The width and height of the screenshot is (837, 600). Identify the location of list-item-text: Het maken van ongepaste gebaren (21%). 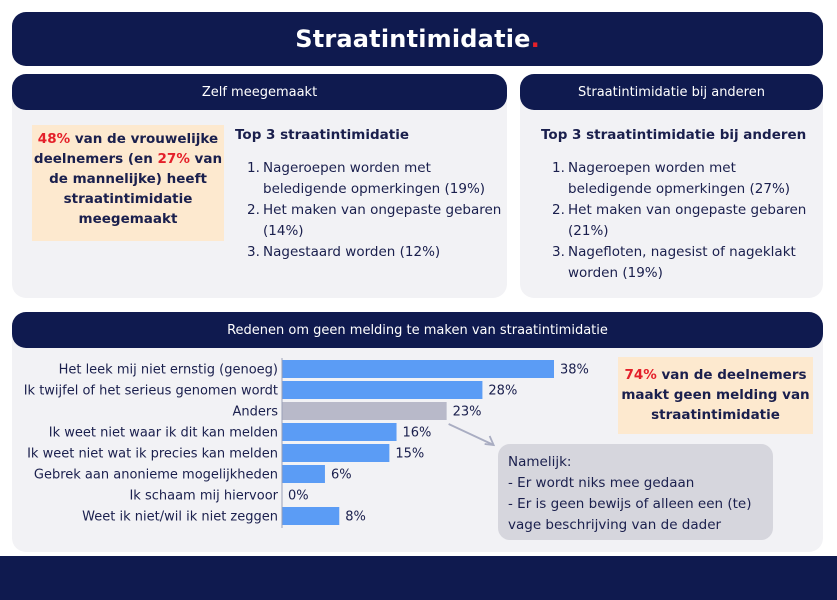
(687, 220).